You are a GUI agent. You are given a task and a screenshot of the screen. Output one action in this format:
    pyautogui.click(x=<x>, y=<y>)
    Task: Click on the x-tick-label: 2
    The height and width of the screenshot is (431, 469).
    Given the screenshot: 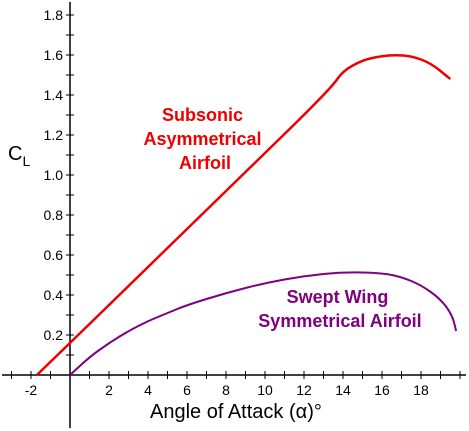 What is the action you would take?
    pyautogui.click(x=109, y=390)
    